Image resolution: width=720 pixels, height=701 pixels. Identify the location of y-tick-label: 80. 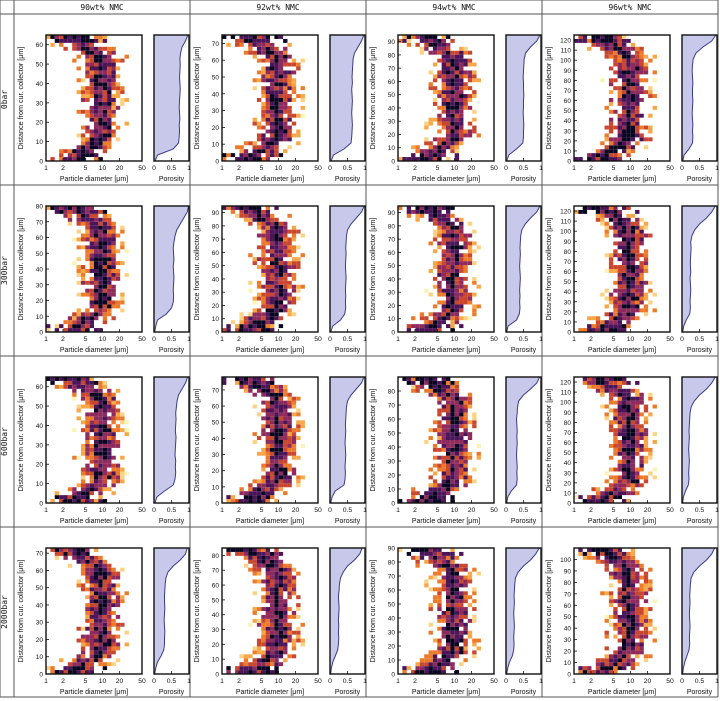
(392, 226).